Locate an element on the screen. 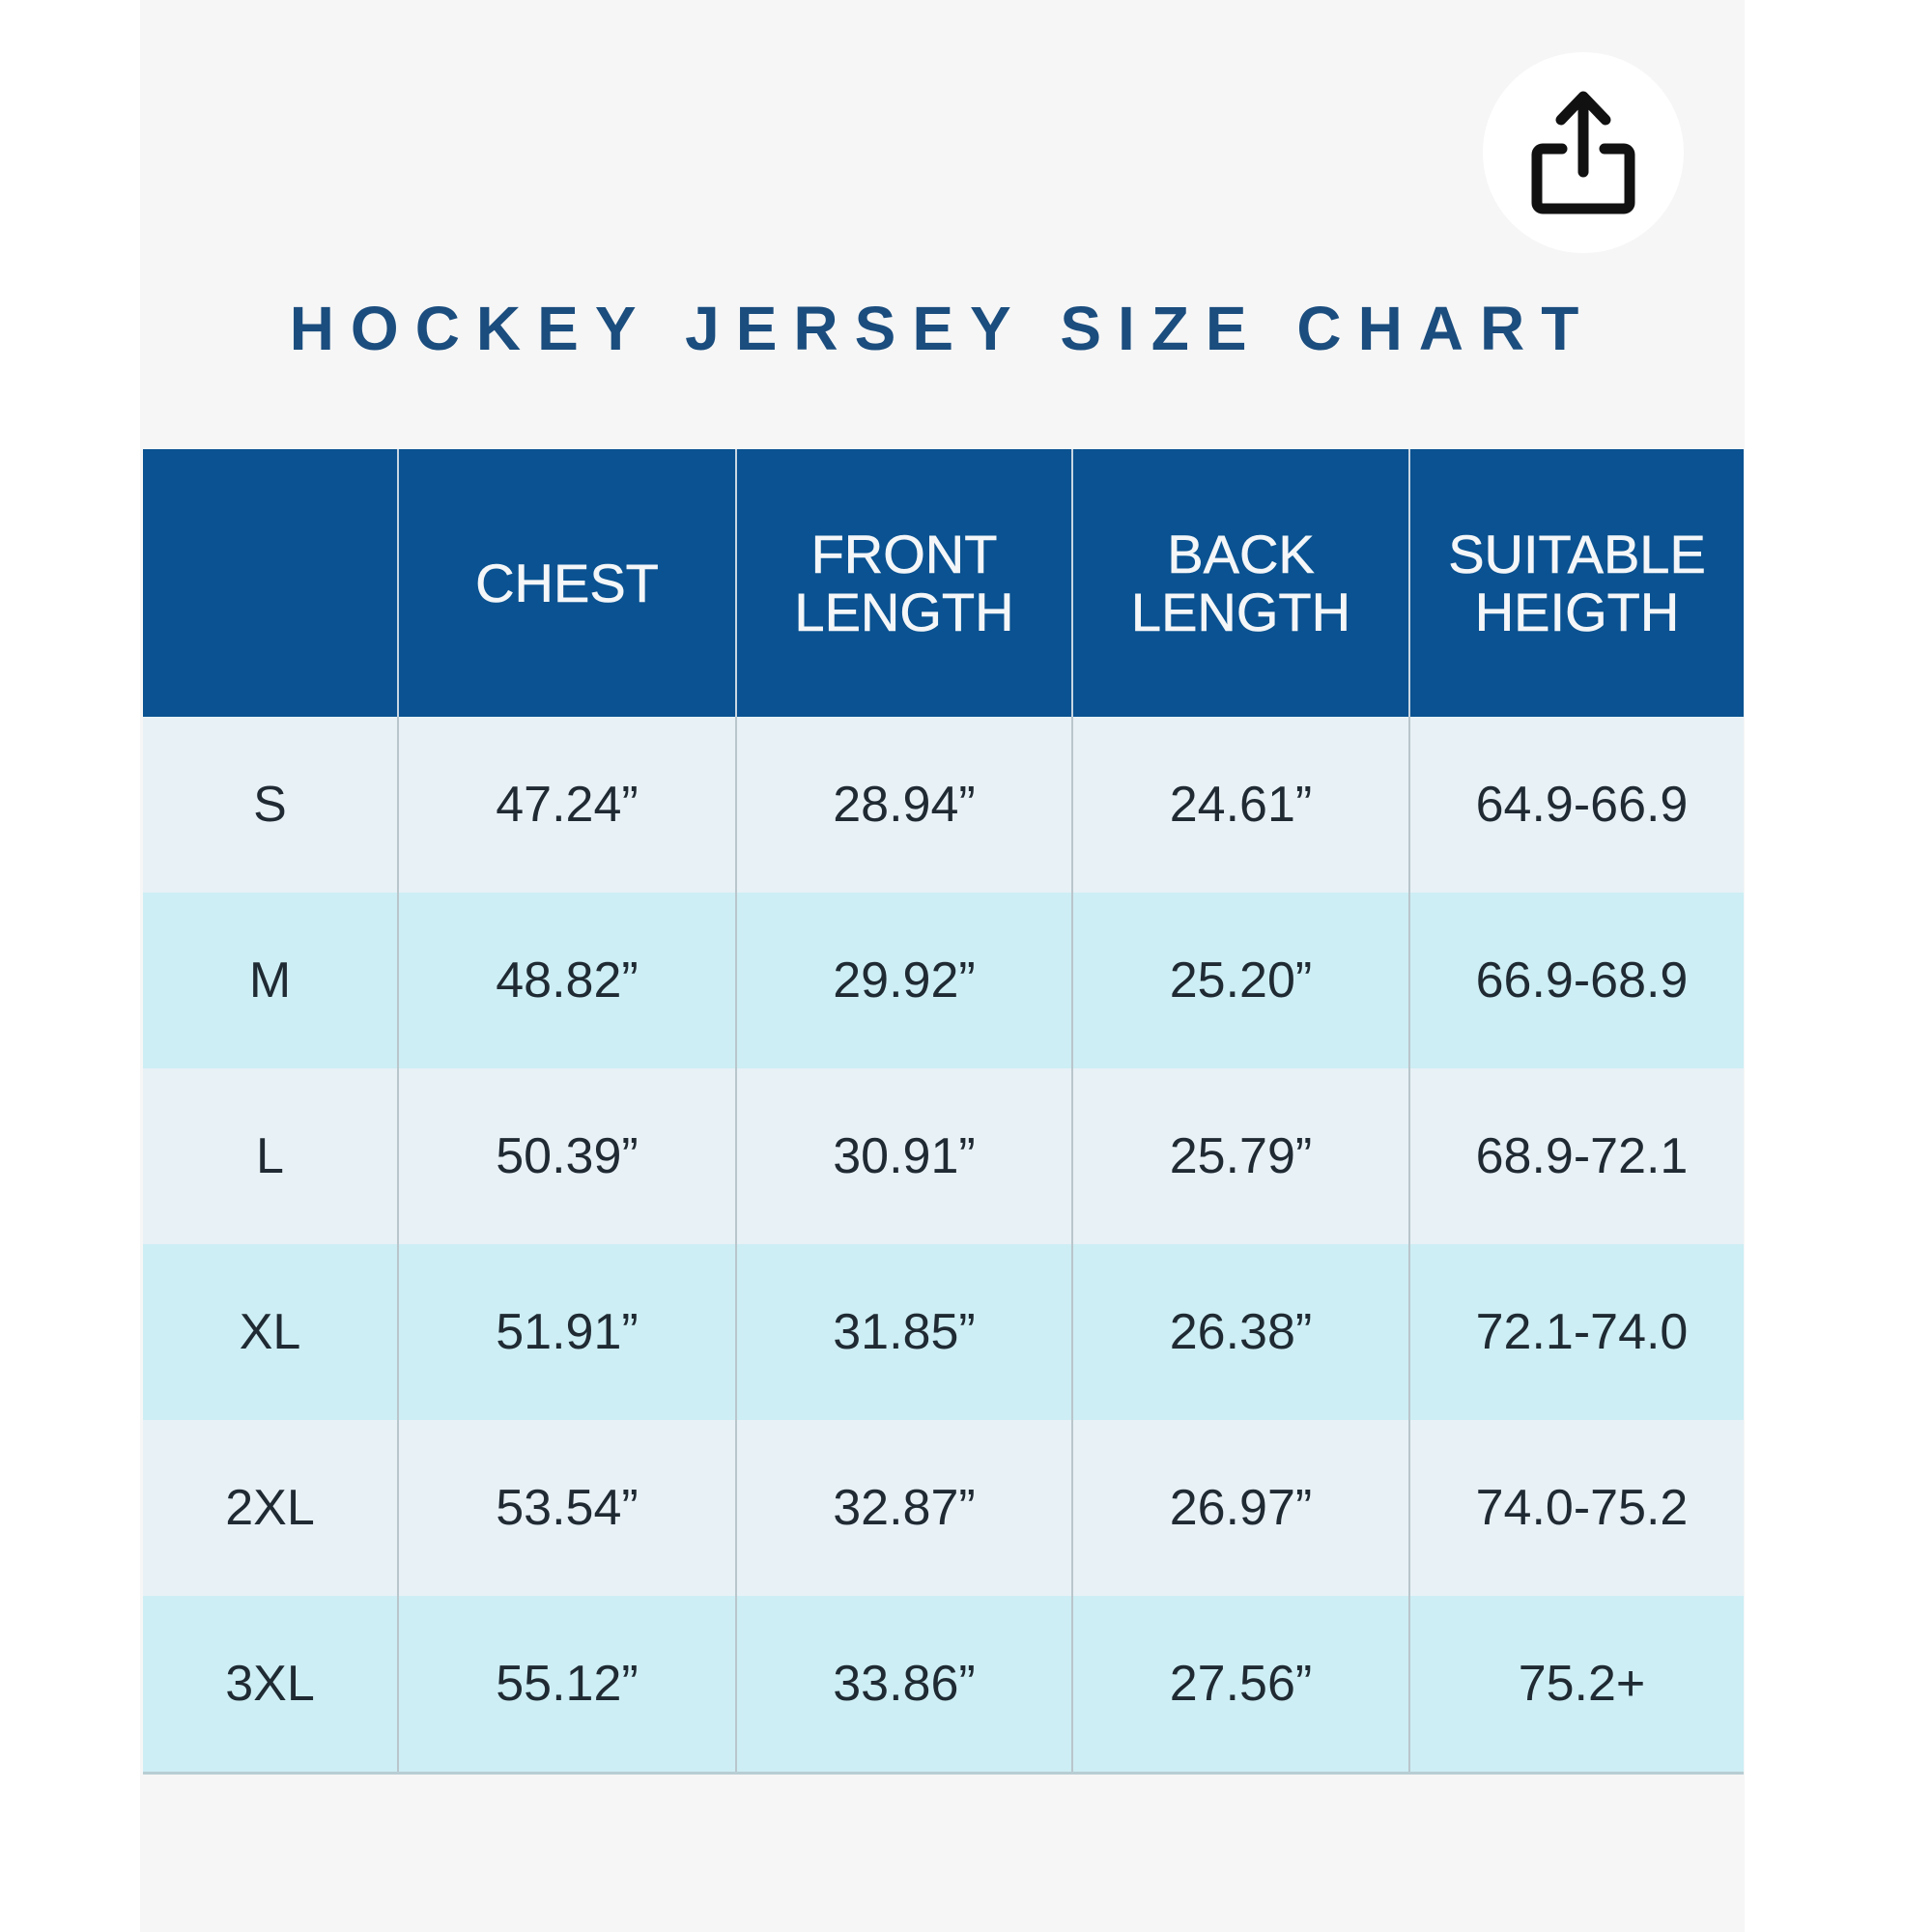 The image size is (1932, 1932). suitable-height-cell: 68.9-72.1 is located at coordinates (1576, 1156).